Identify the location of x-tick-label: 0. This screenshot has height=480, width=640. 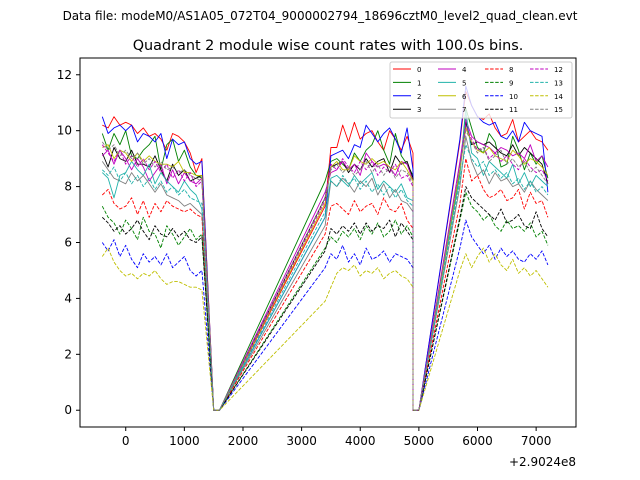
(126, 441).